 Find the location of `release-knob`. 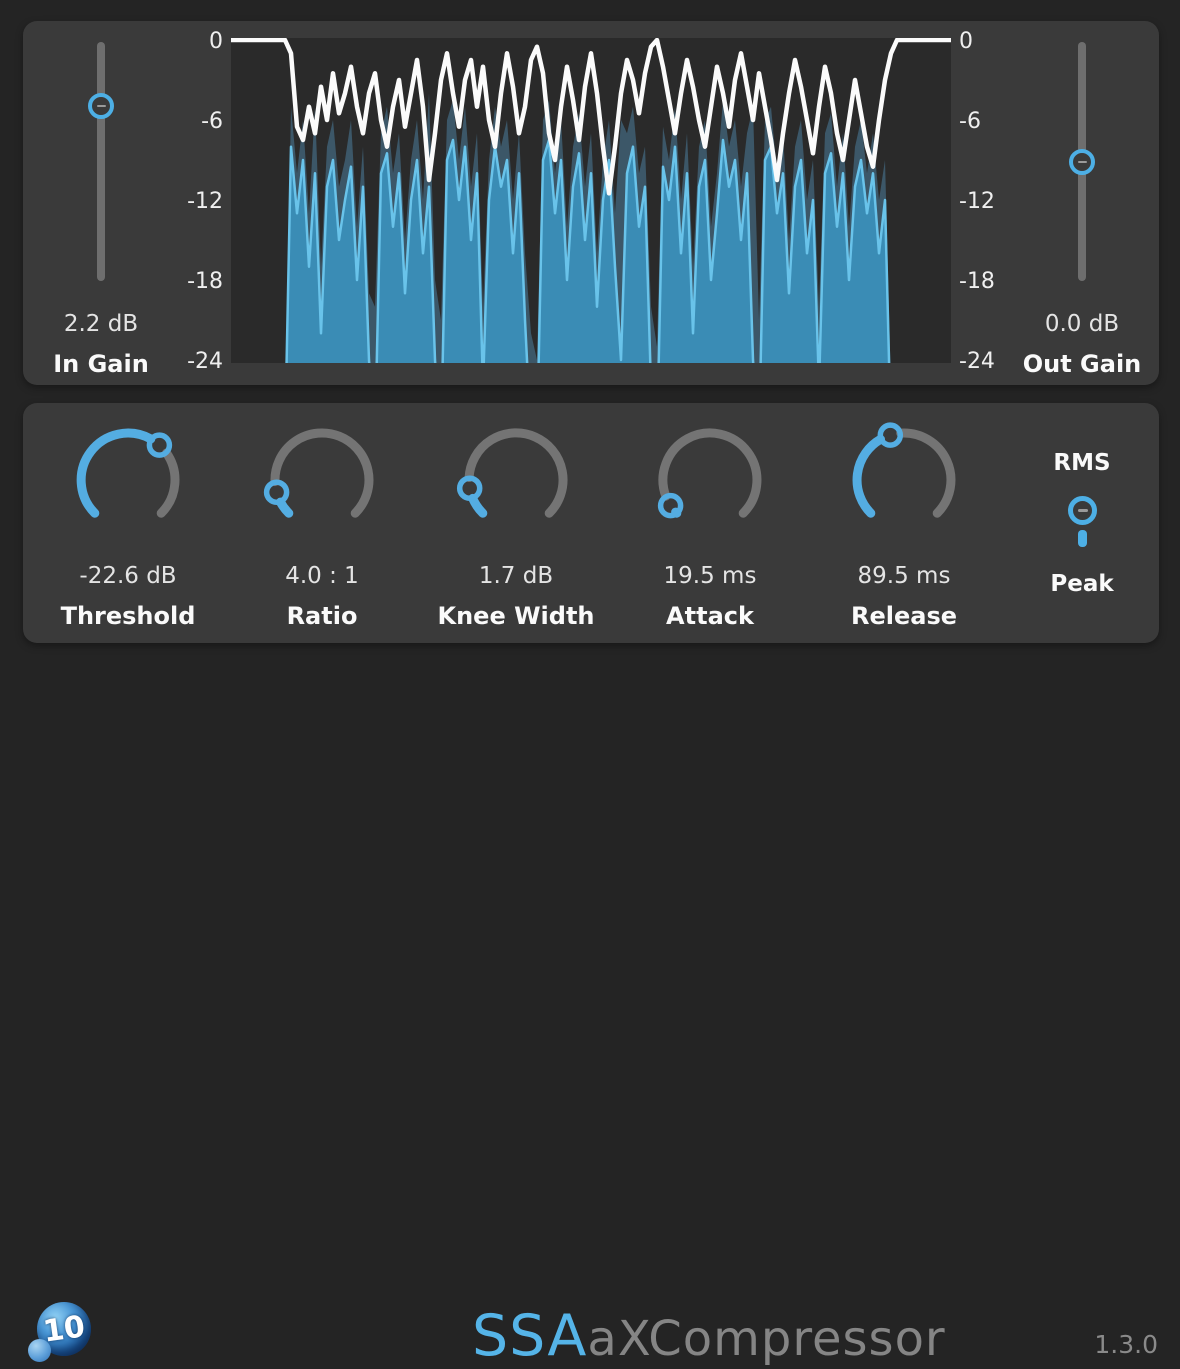

release-knob is located at coordinates (904, 480).